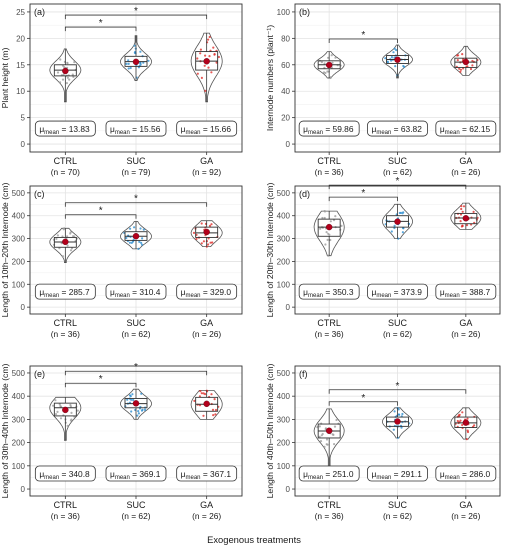  Describe the element at coordinates (135, 516) in the screenshot. I see `sample-size-label: (n = 62)` at that location.